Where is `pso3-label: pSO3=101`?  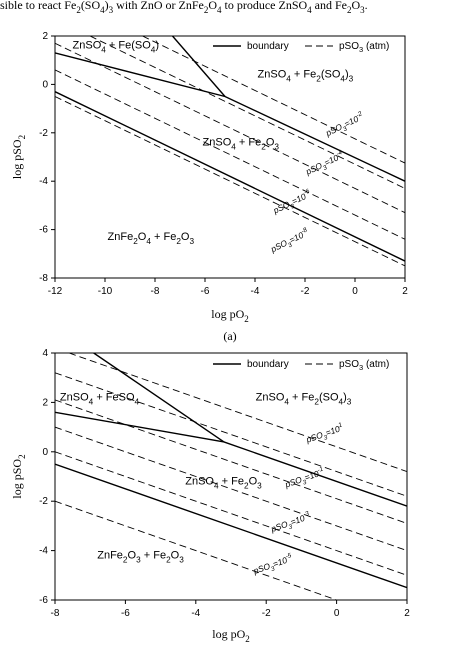
pso3-label: pSO3=101 is located at coordinates (325, 435).